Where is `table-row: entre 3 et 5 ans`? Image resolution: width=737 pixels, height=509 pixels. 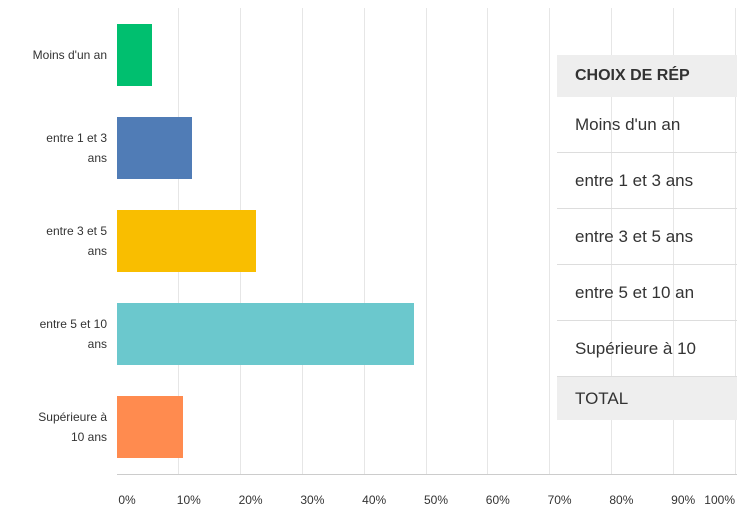 table-row: entre 3 et 5 ans is located at coordinates (647, 237).